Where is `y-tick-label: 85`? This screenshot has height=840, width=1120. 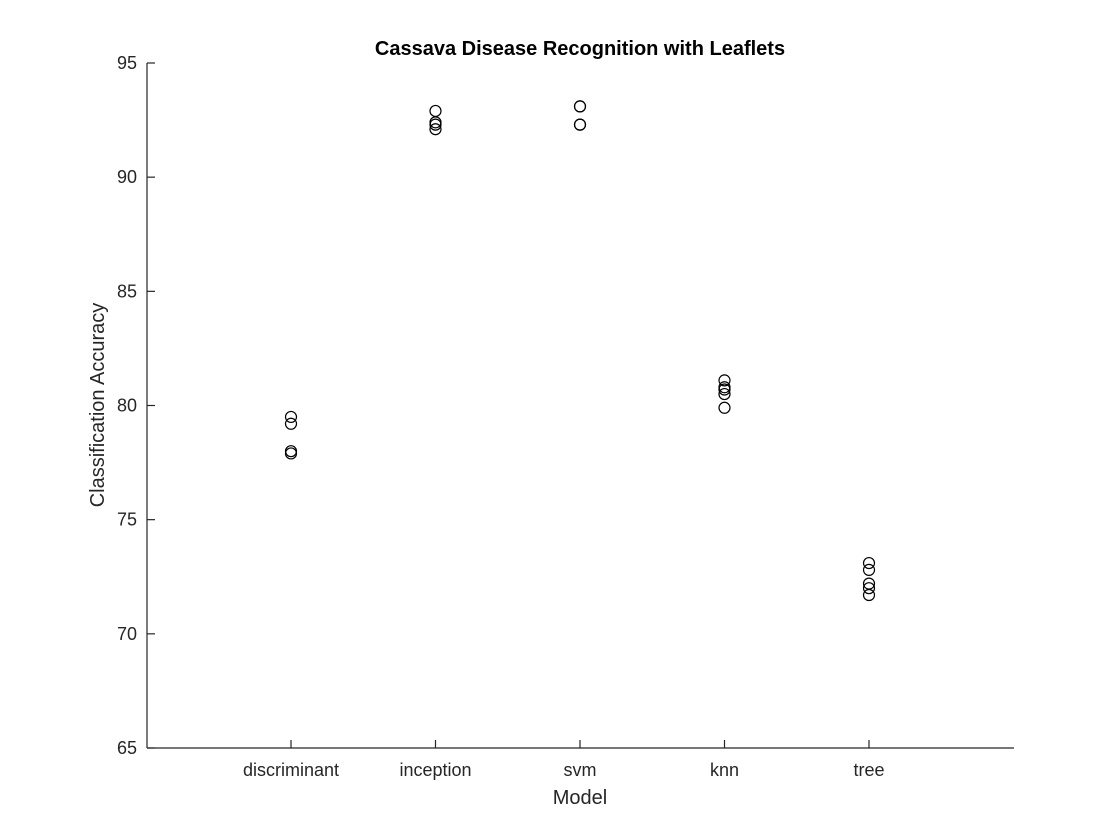 y-tick-label: 85 is located at coordinates (127, 291).